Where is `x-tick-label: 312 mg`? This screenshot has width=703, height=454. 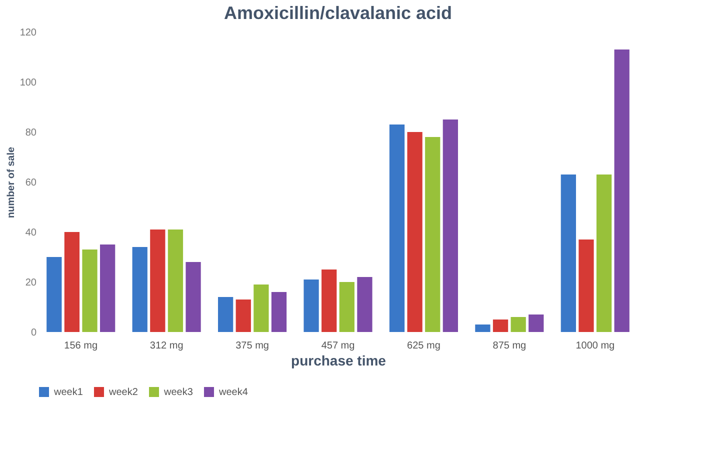 x-tick-label: 312 mg is located at coordinates (167, 346).